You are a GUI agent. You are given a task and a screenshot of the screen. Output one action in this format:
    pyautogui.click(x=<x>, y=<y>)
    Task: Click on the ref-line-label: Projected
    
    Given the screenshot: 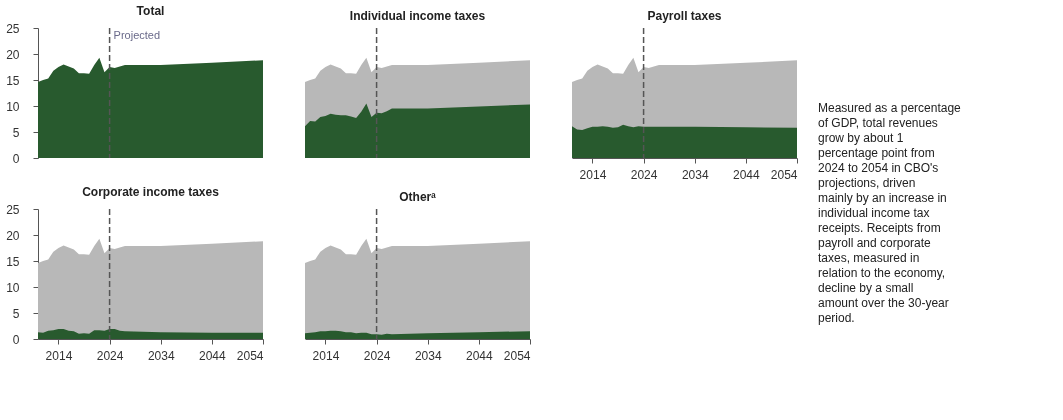 What is the action you would take?
    pyautogui.click(x=137, y=35)
    